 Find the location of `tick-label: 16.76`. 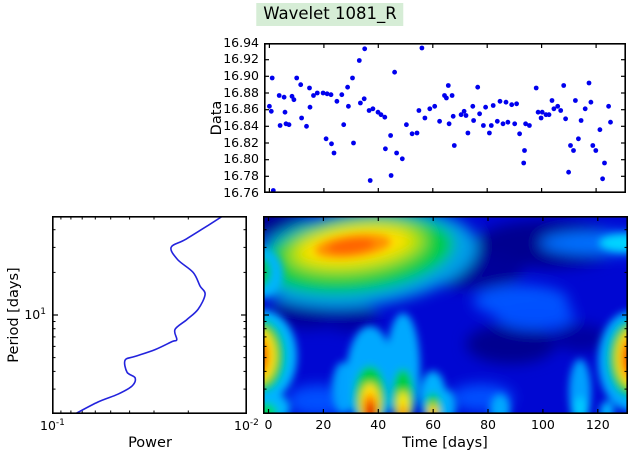

tick-label: 16.76 is located at coordinates (241, 192).